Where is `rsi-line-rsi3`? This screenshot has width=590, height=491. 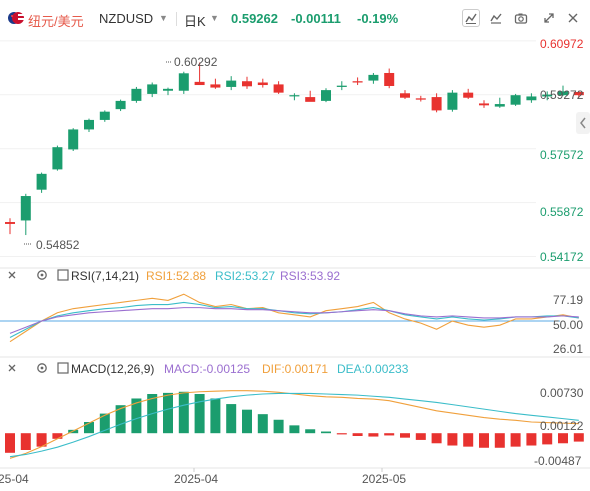 rsi-line-rsi3 is located at coordinates (294, 320).